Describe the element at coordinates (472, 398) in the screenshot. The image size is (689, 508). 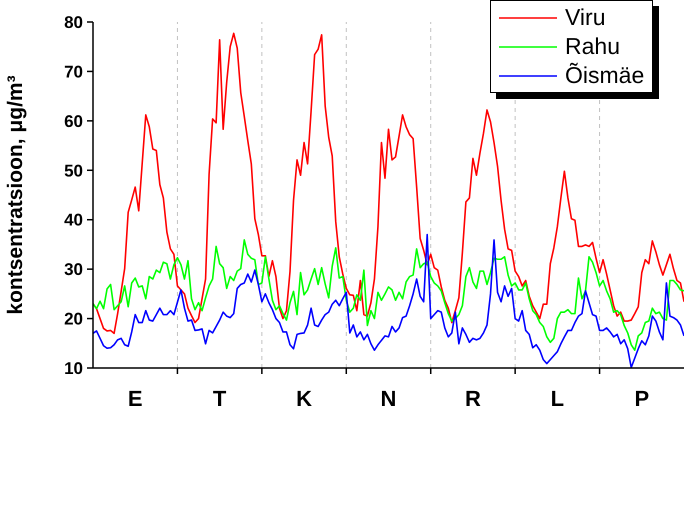
I see `x-tick-label: R` at that location.